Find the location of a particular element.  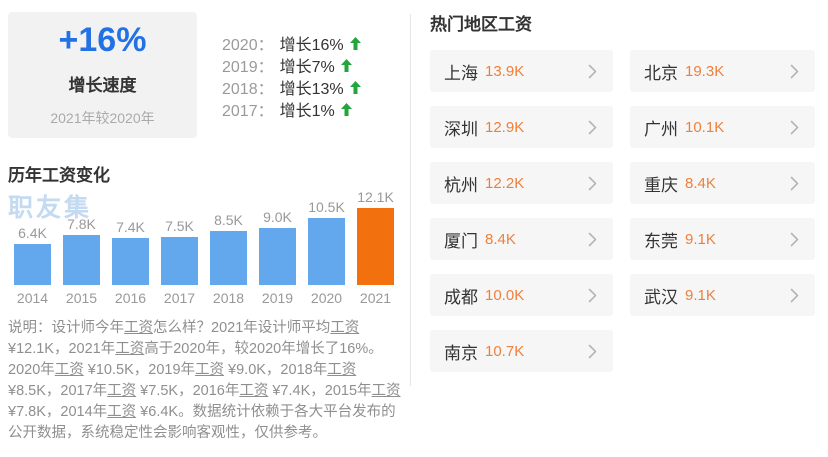

desc-segment: ¥9.0K，2018年 is located at coordinates (276, 370).